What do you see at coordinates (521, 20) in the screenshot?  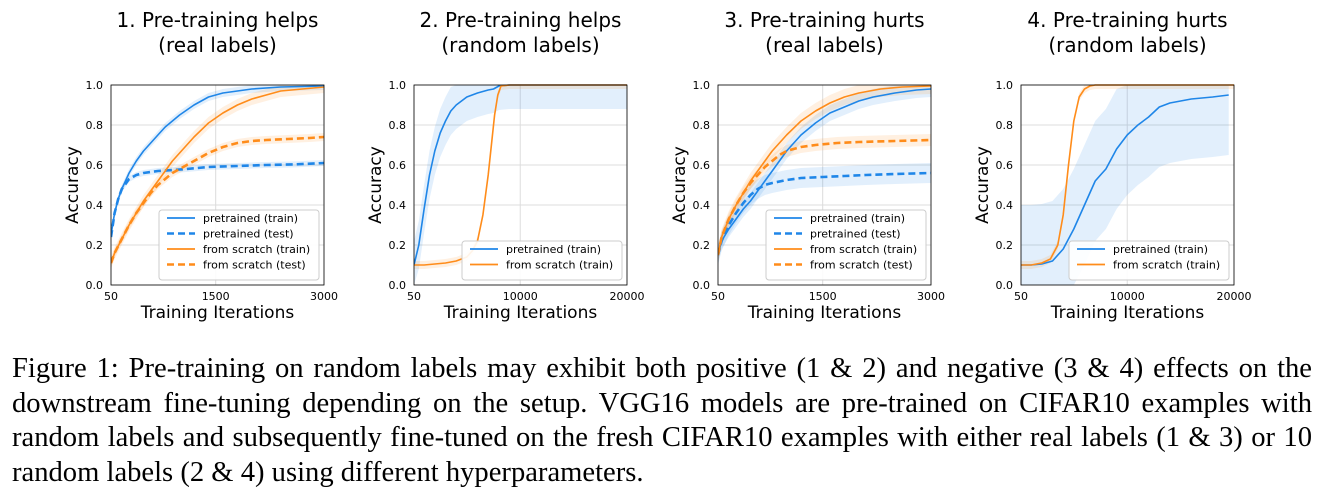 I see `chart-title-line: 2. Pre-training helps` at bounding box center [521, 20].